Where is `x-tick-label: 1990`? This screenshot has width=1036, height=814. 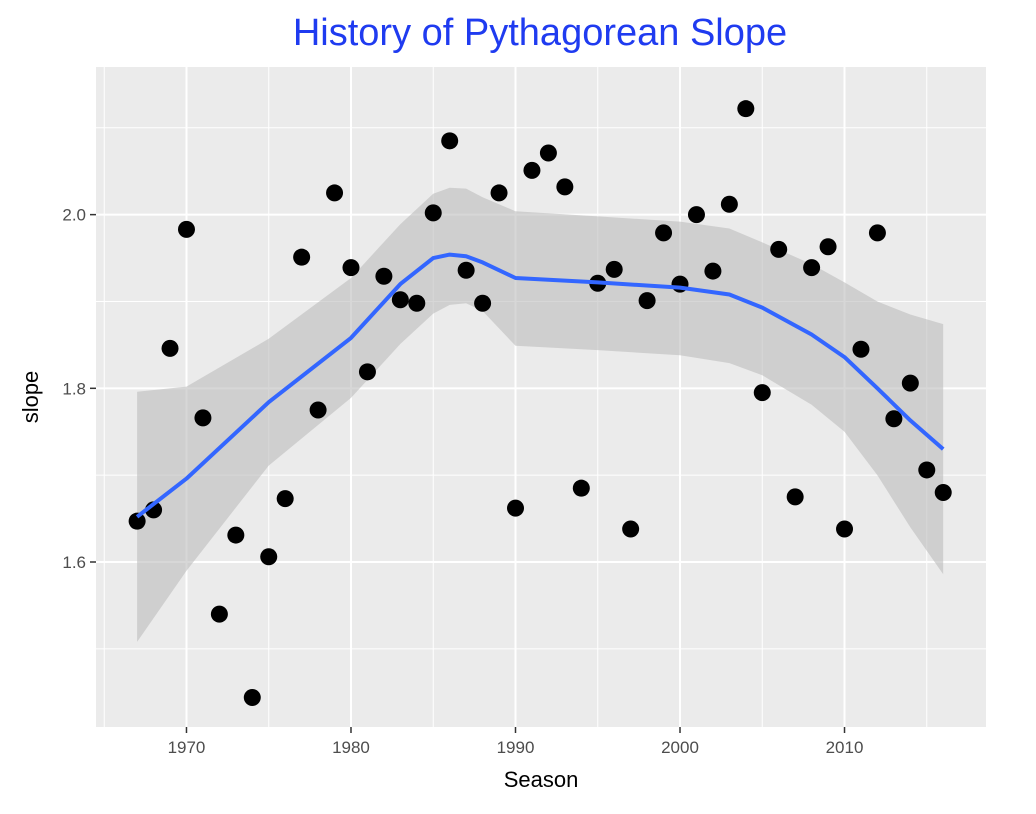 x-tick-label: 1990 is located at coordinates (516, 747).